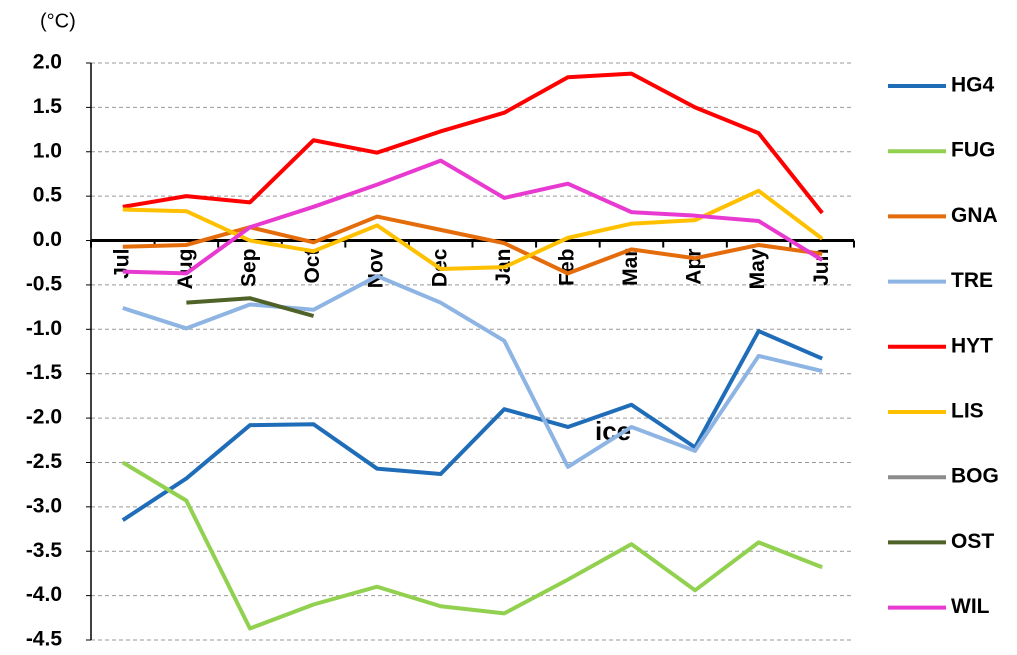  I want to click on y-tick-label: 2.0, so click(47, 62).